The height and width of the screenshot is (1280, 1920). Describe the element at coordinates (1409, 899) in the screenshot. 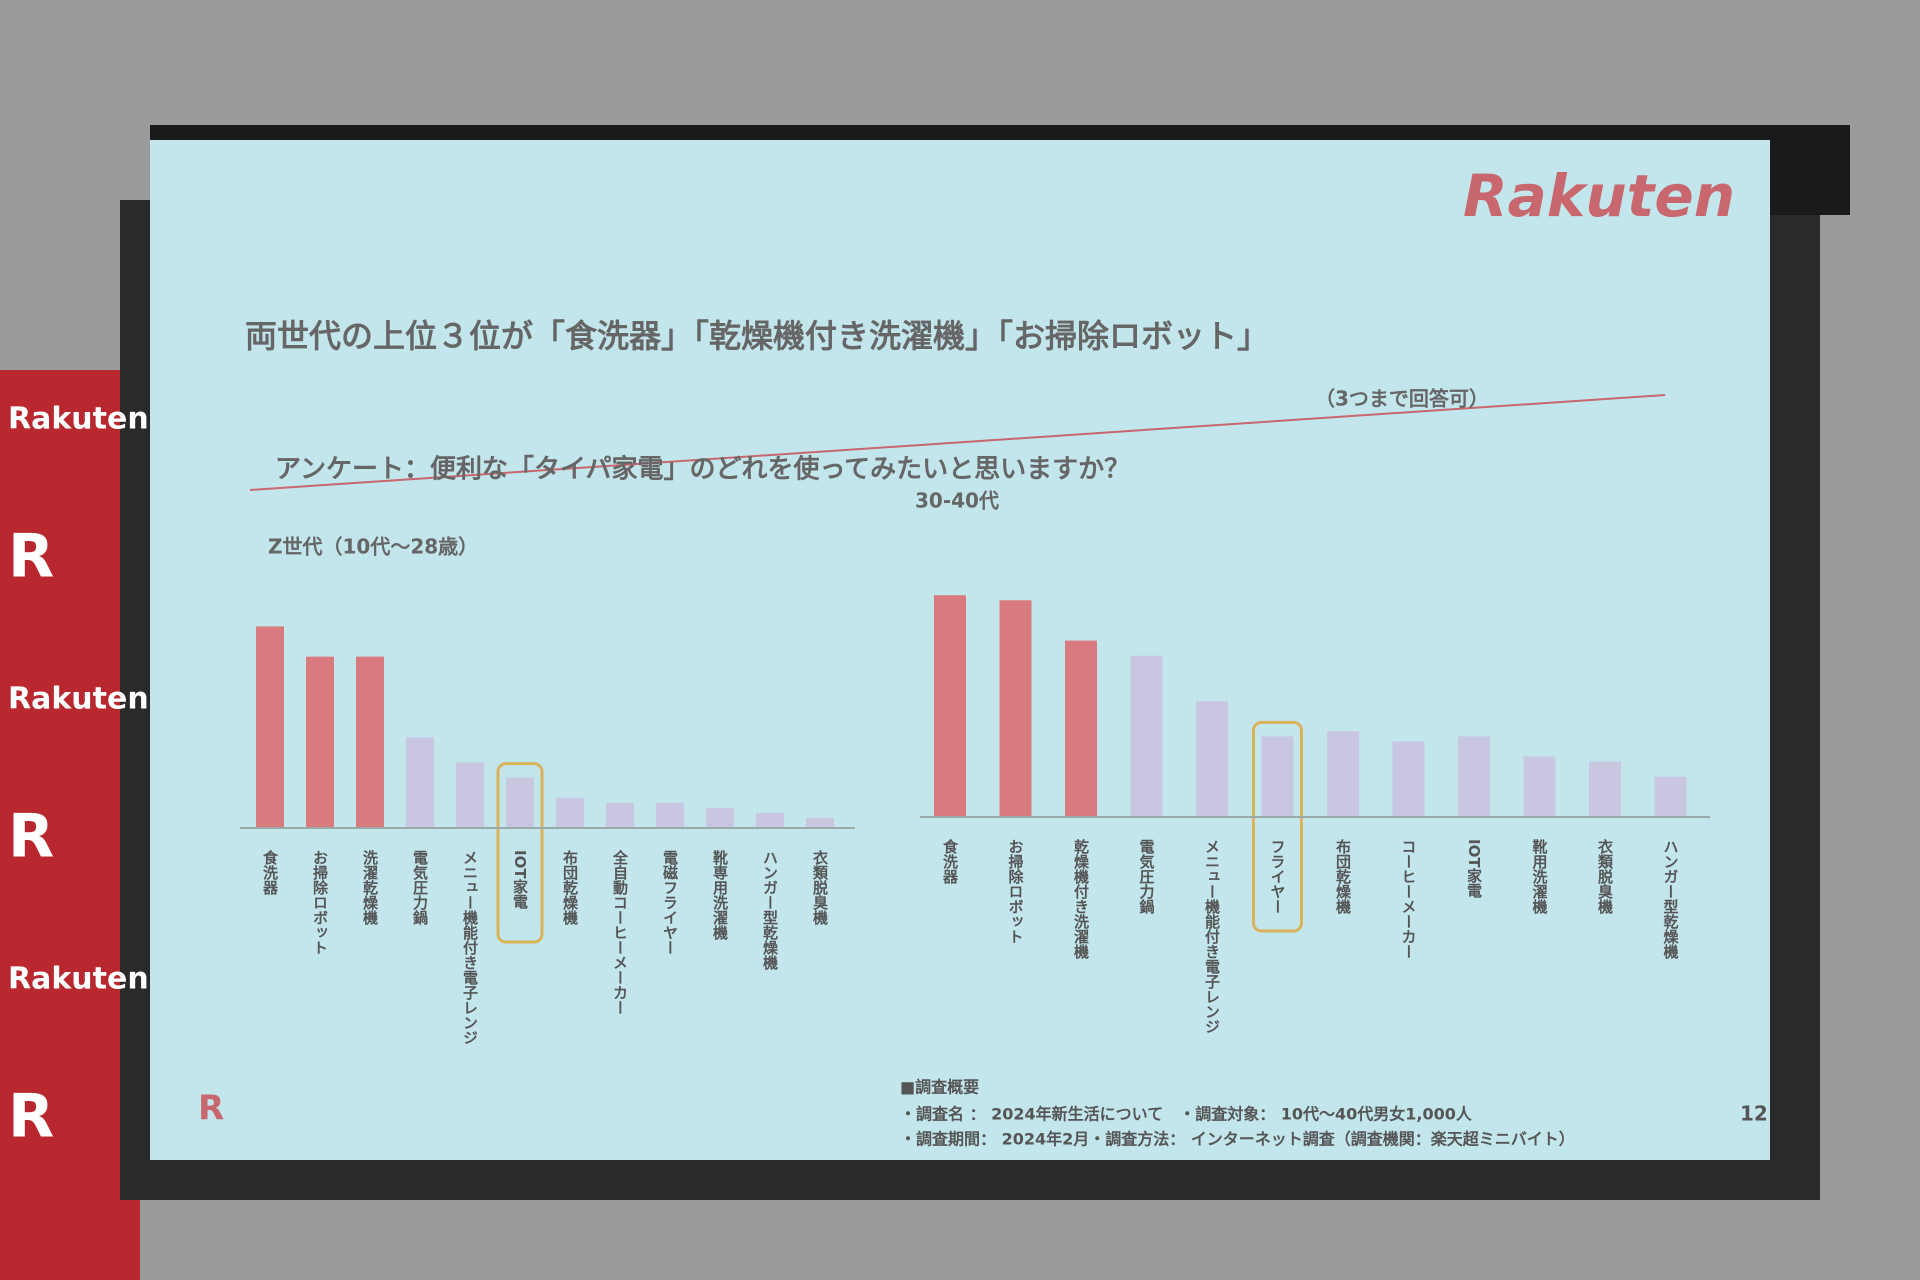

I see `x-tick-label: コーヒーメーカー` at that location.